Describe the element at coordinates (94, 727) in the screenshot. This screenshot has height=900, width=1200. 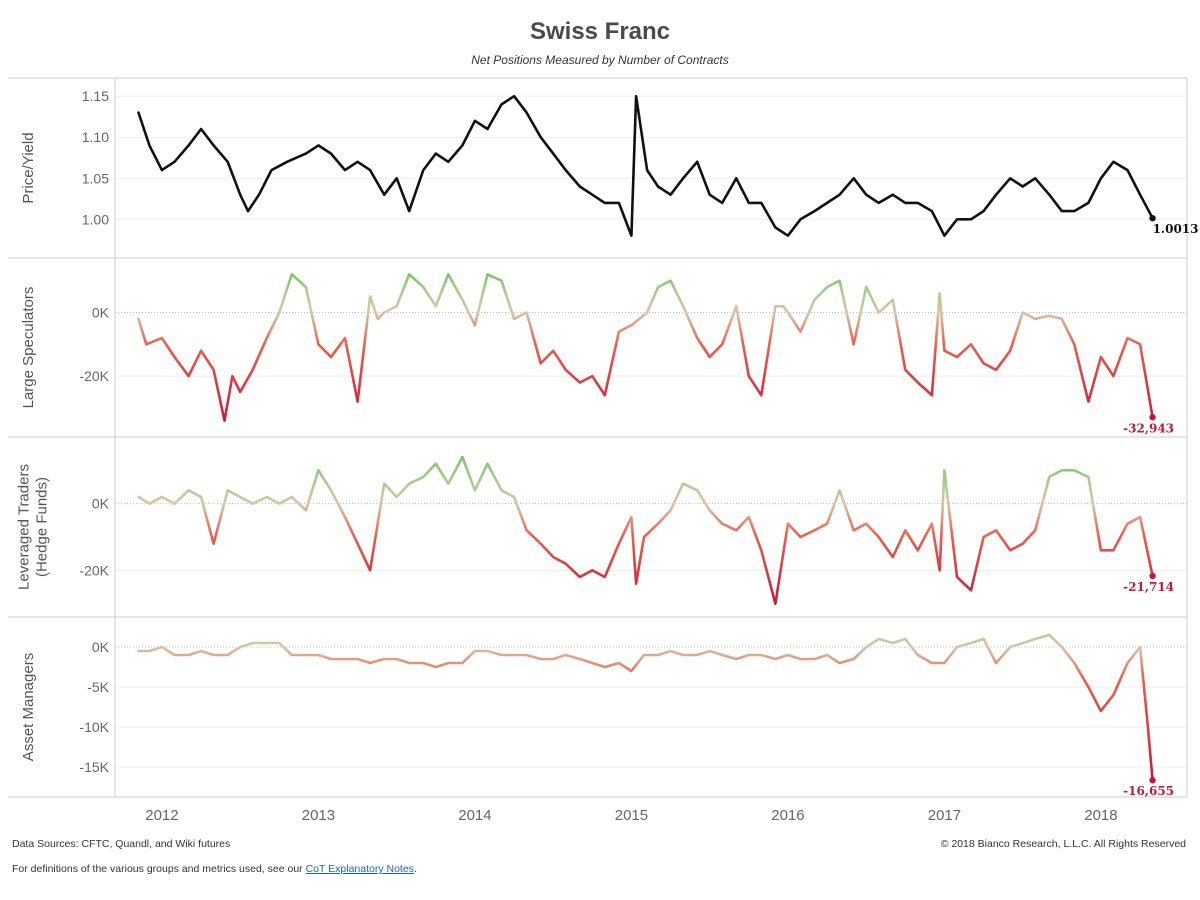
I see `y-tick-label: -10K` at that location.